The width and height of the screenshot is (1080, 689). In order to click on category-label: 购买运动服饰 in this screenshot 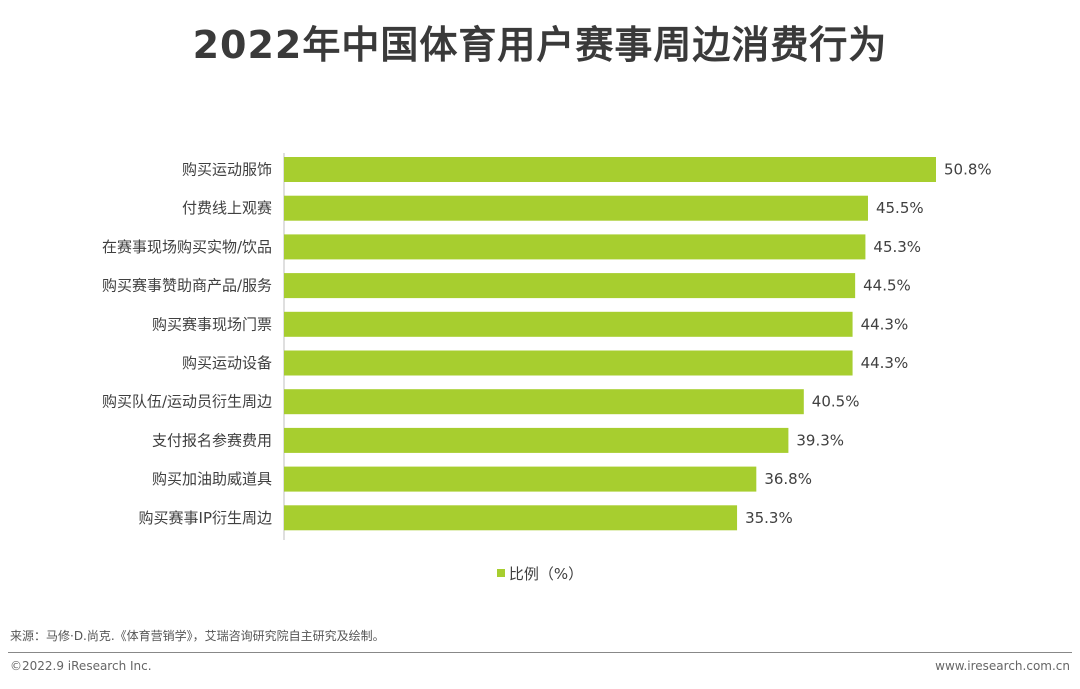, I will do `click(227, 170)`.